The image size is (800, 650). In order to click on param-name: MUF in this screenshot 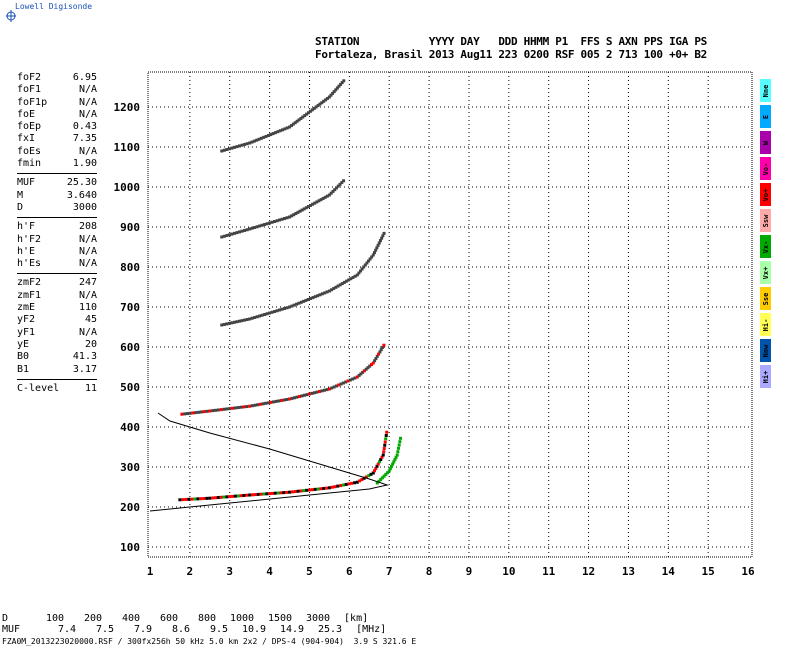, I will do `click(26, 183)`.